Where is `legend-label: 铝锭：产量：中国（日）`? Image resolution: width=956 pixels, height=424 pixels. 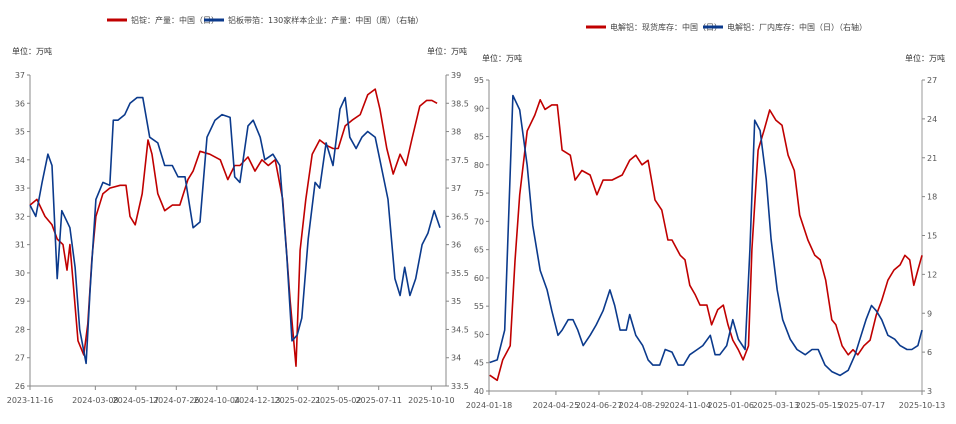 legend-label: 铝锭：产量：中国（日） is located at coordinates (175, 20).